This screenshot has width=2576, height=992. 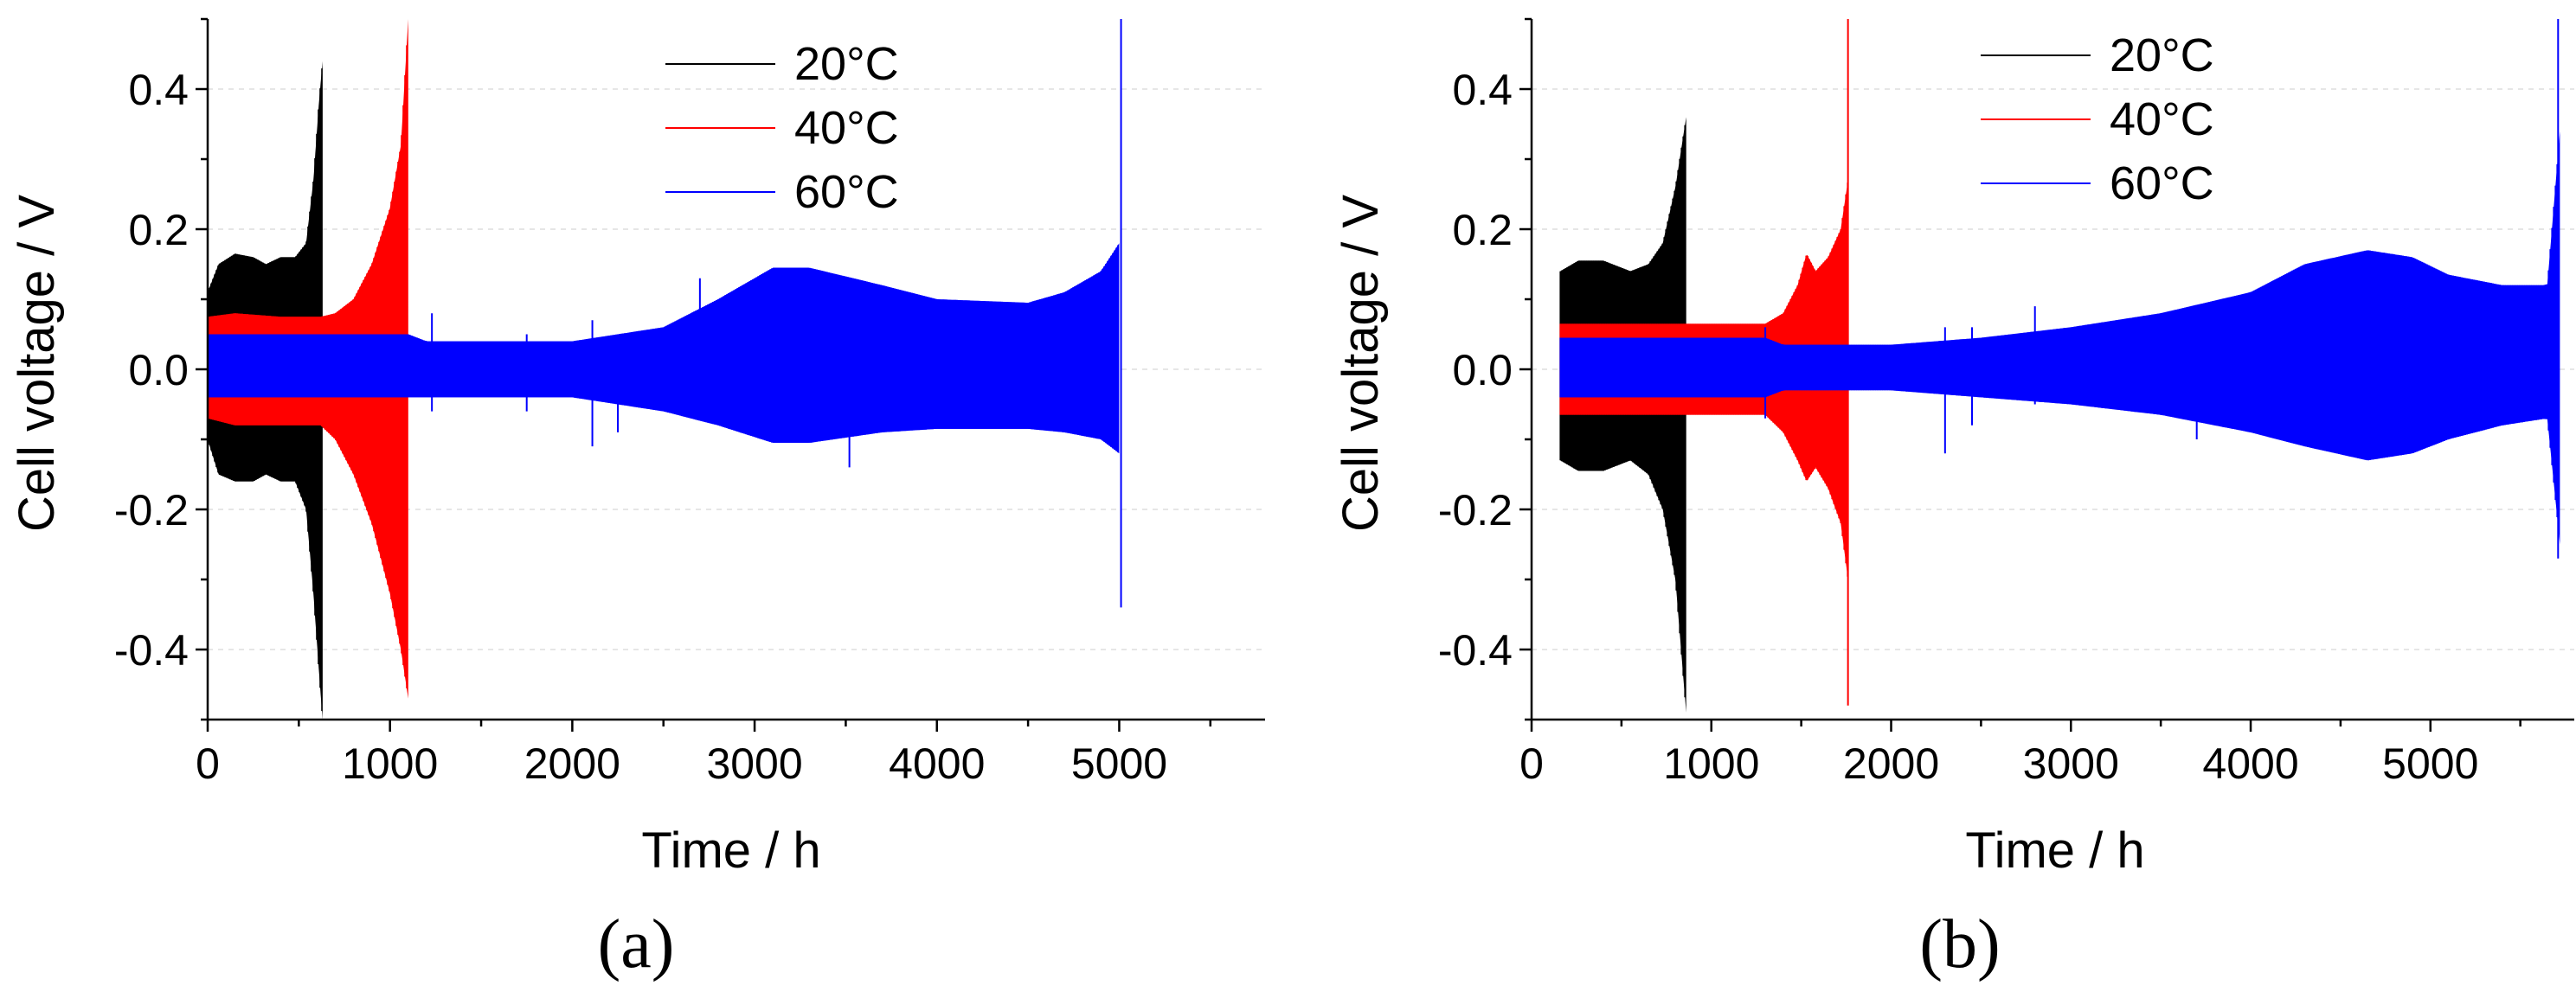 I want to click on panel-a-ylabel: Cell voltage / V, so click(x=37, y=363).